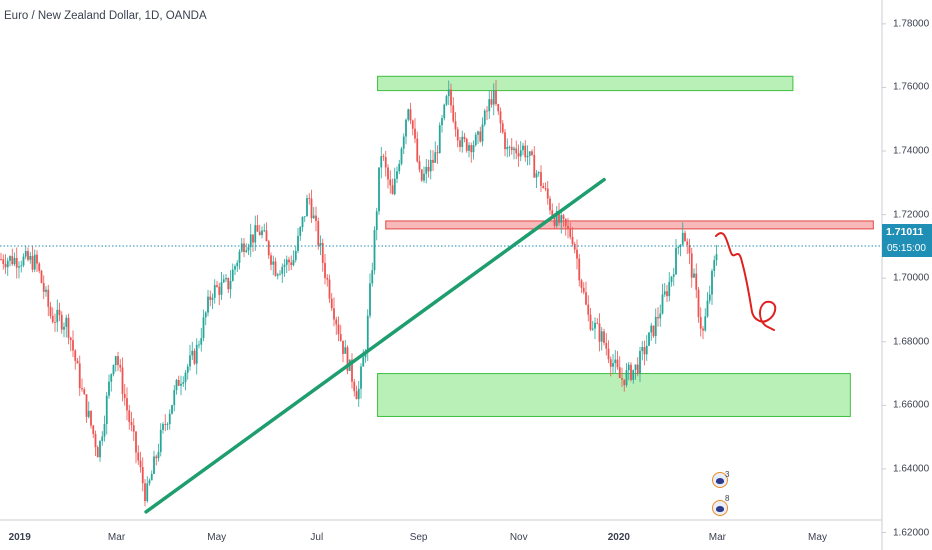 The width and height of the screenshot is (932, 550). I want to click on zone-support, so click(614, 395).